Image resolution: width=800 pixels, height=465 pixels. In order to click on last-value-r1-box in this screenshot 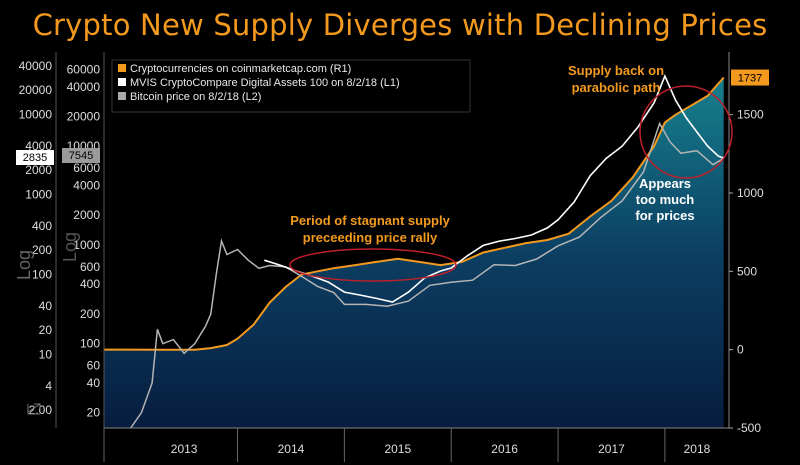, I will do `click(750, 77)`.